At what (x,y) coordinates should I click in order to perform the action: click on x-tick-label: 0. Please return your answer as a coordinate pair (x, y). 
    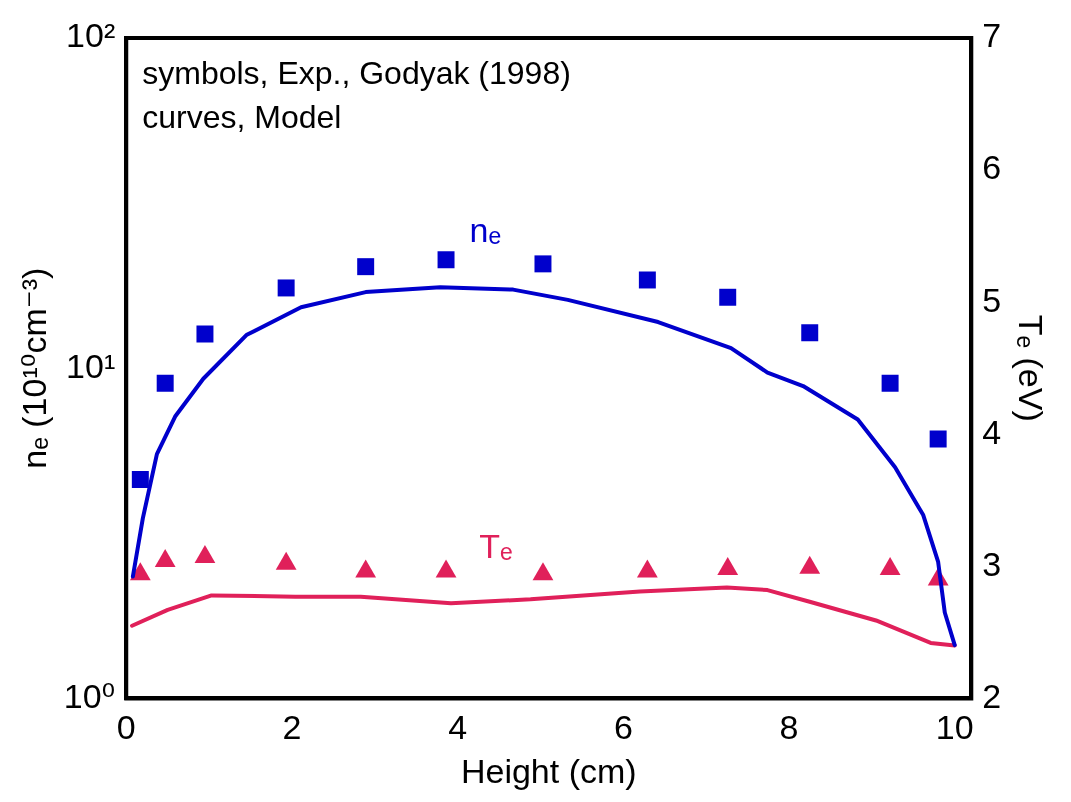
    Looking at the image, I should click on (126, 727).